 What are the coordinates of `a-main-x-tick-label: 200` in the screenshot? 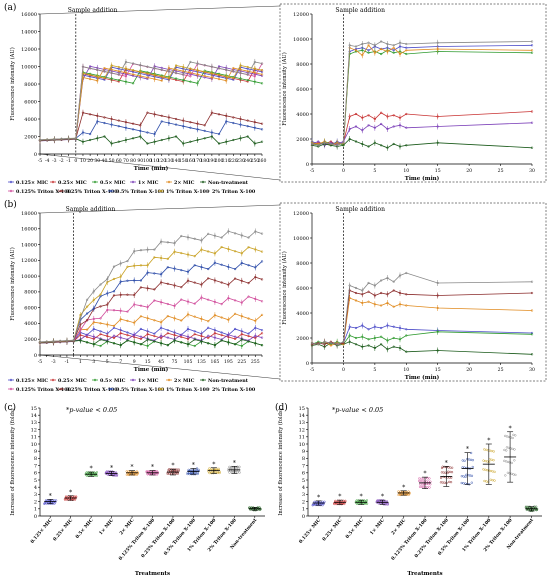 It's located at (219, 161).